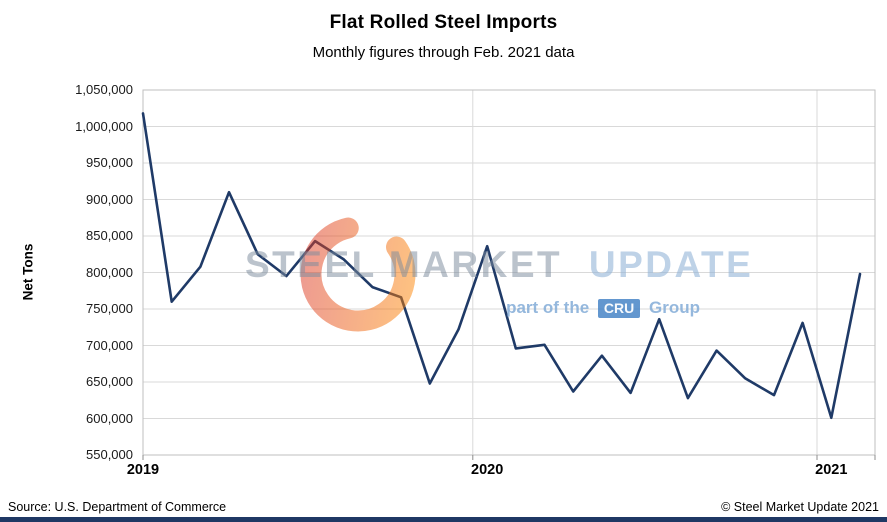  What do you see at coordinates (109, 418) in the screenshot?
I see `ytick-label: 600,000` at bounding box center [109, 418].